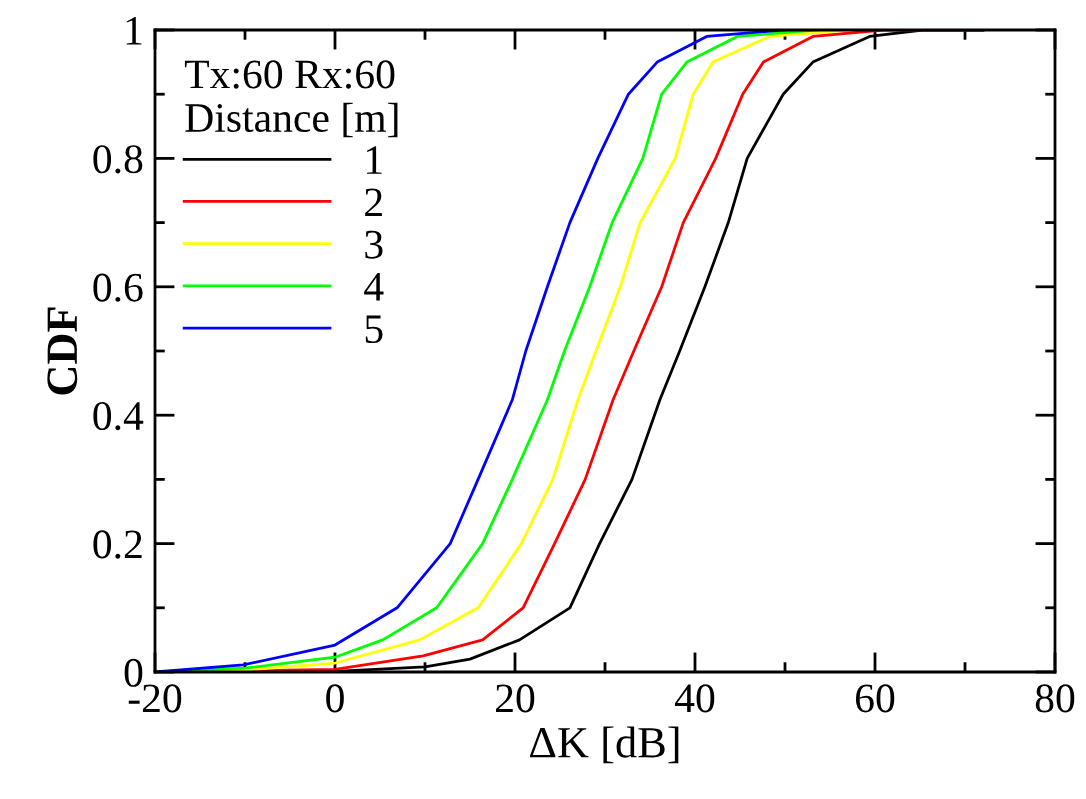  I want to click on x-tick-label: 20, so click(515, 698).